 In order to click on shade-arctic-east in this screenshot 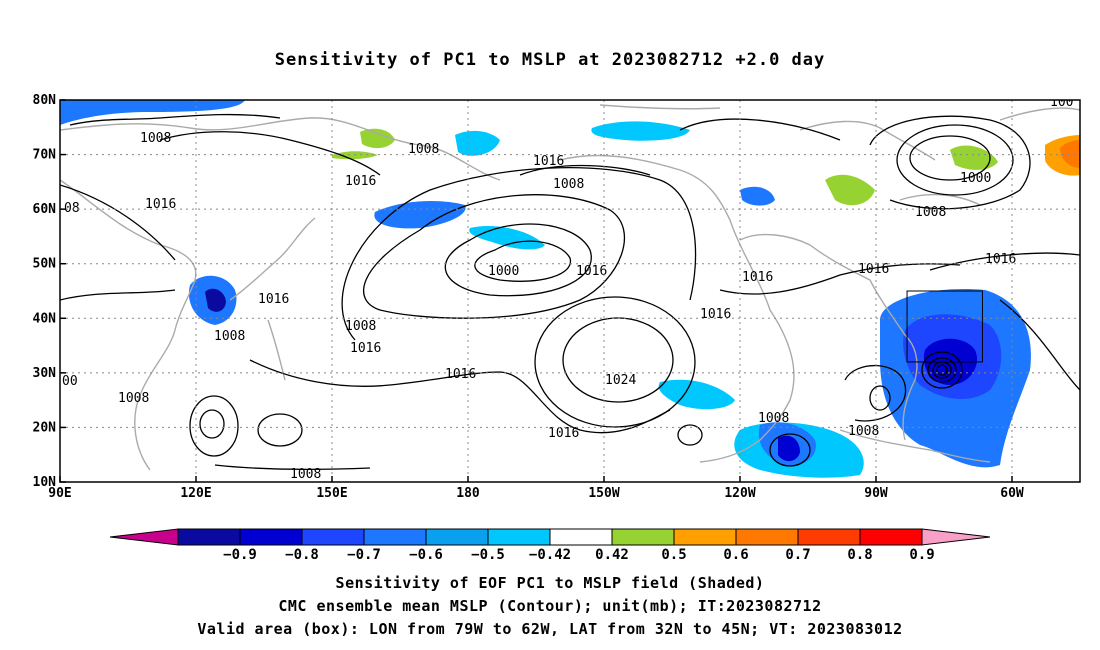, I will do `click(640, 131)`.